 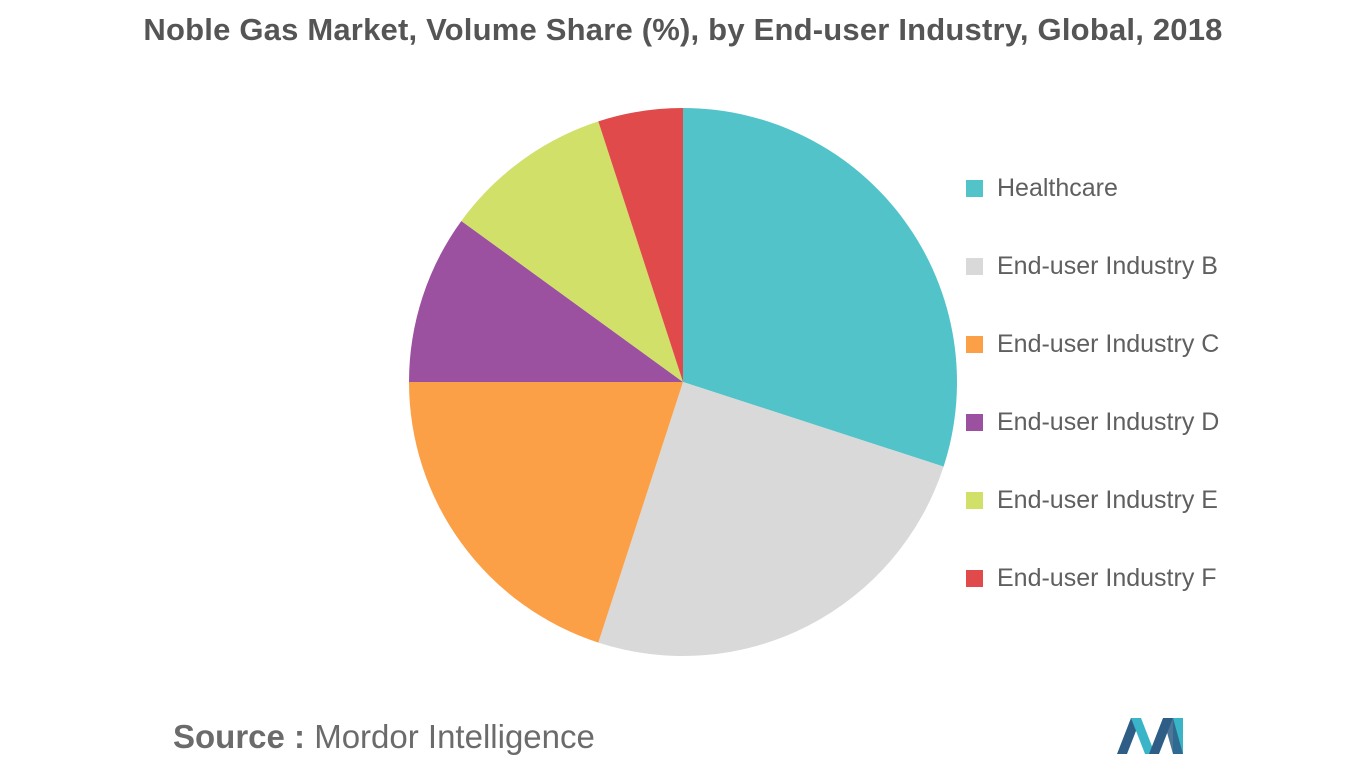 I want to click on legend-item-industry-f: End-user Industry F, so click(x=1092, y=578).